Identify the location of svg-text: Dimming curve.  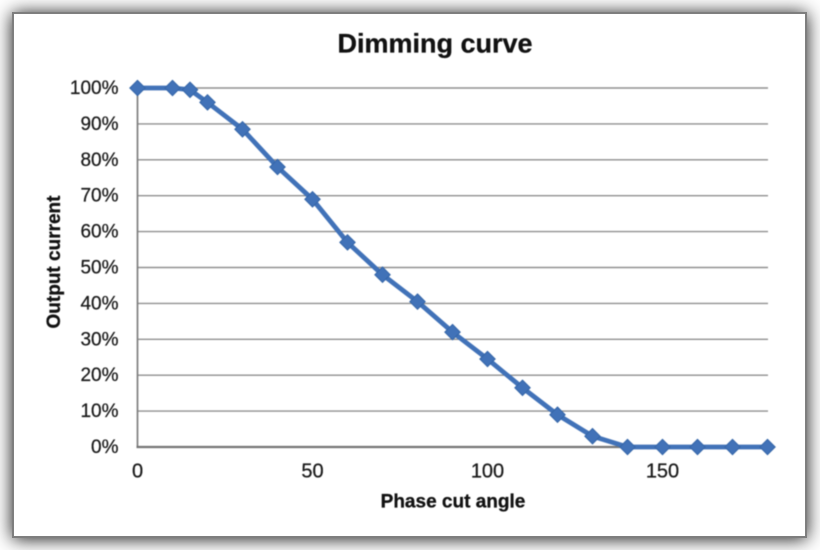
(434, 44).